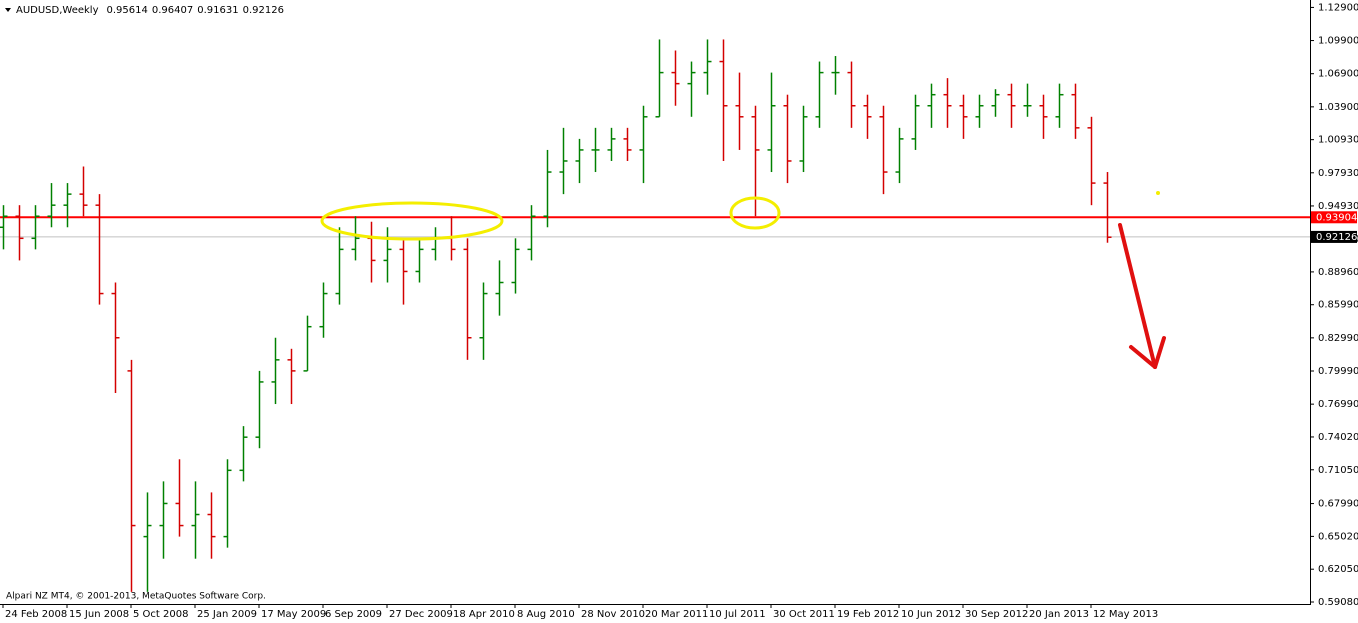 This screenshot has height=623, width=1358. I want to click on x-tick-label: 12 May 2013, so click(1125, 614).